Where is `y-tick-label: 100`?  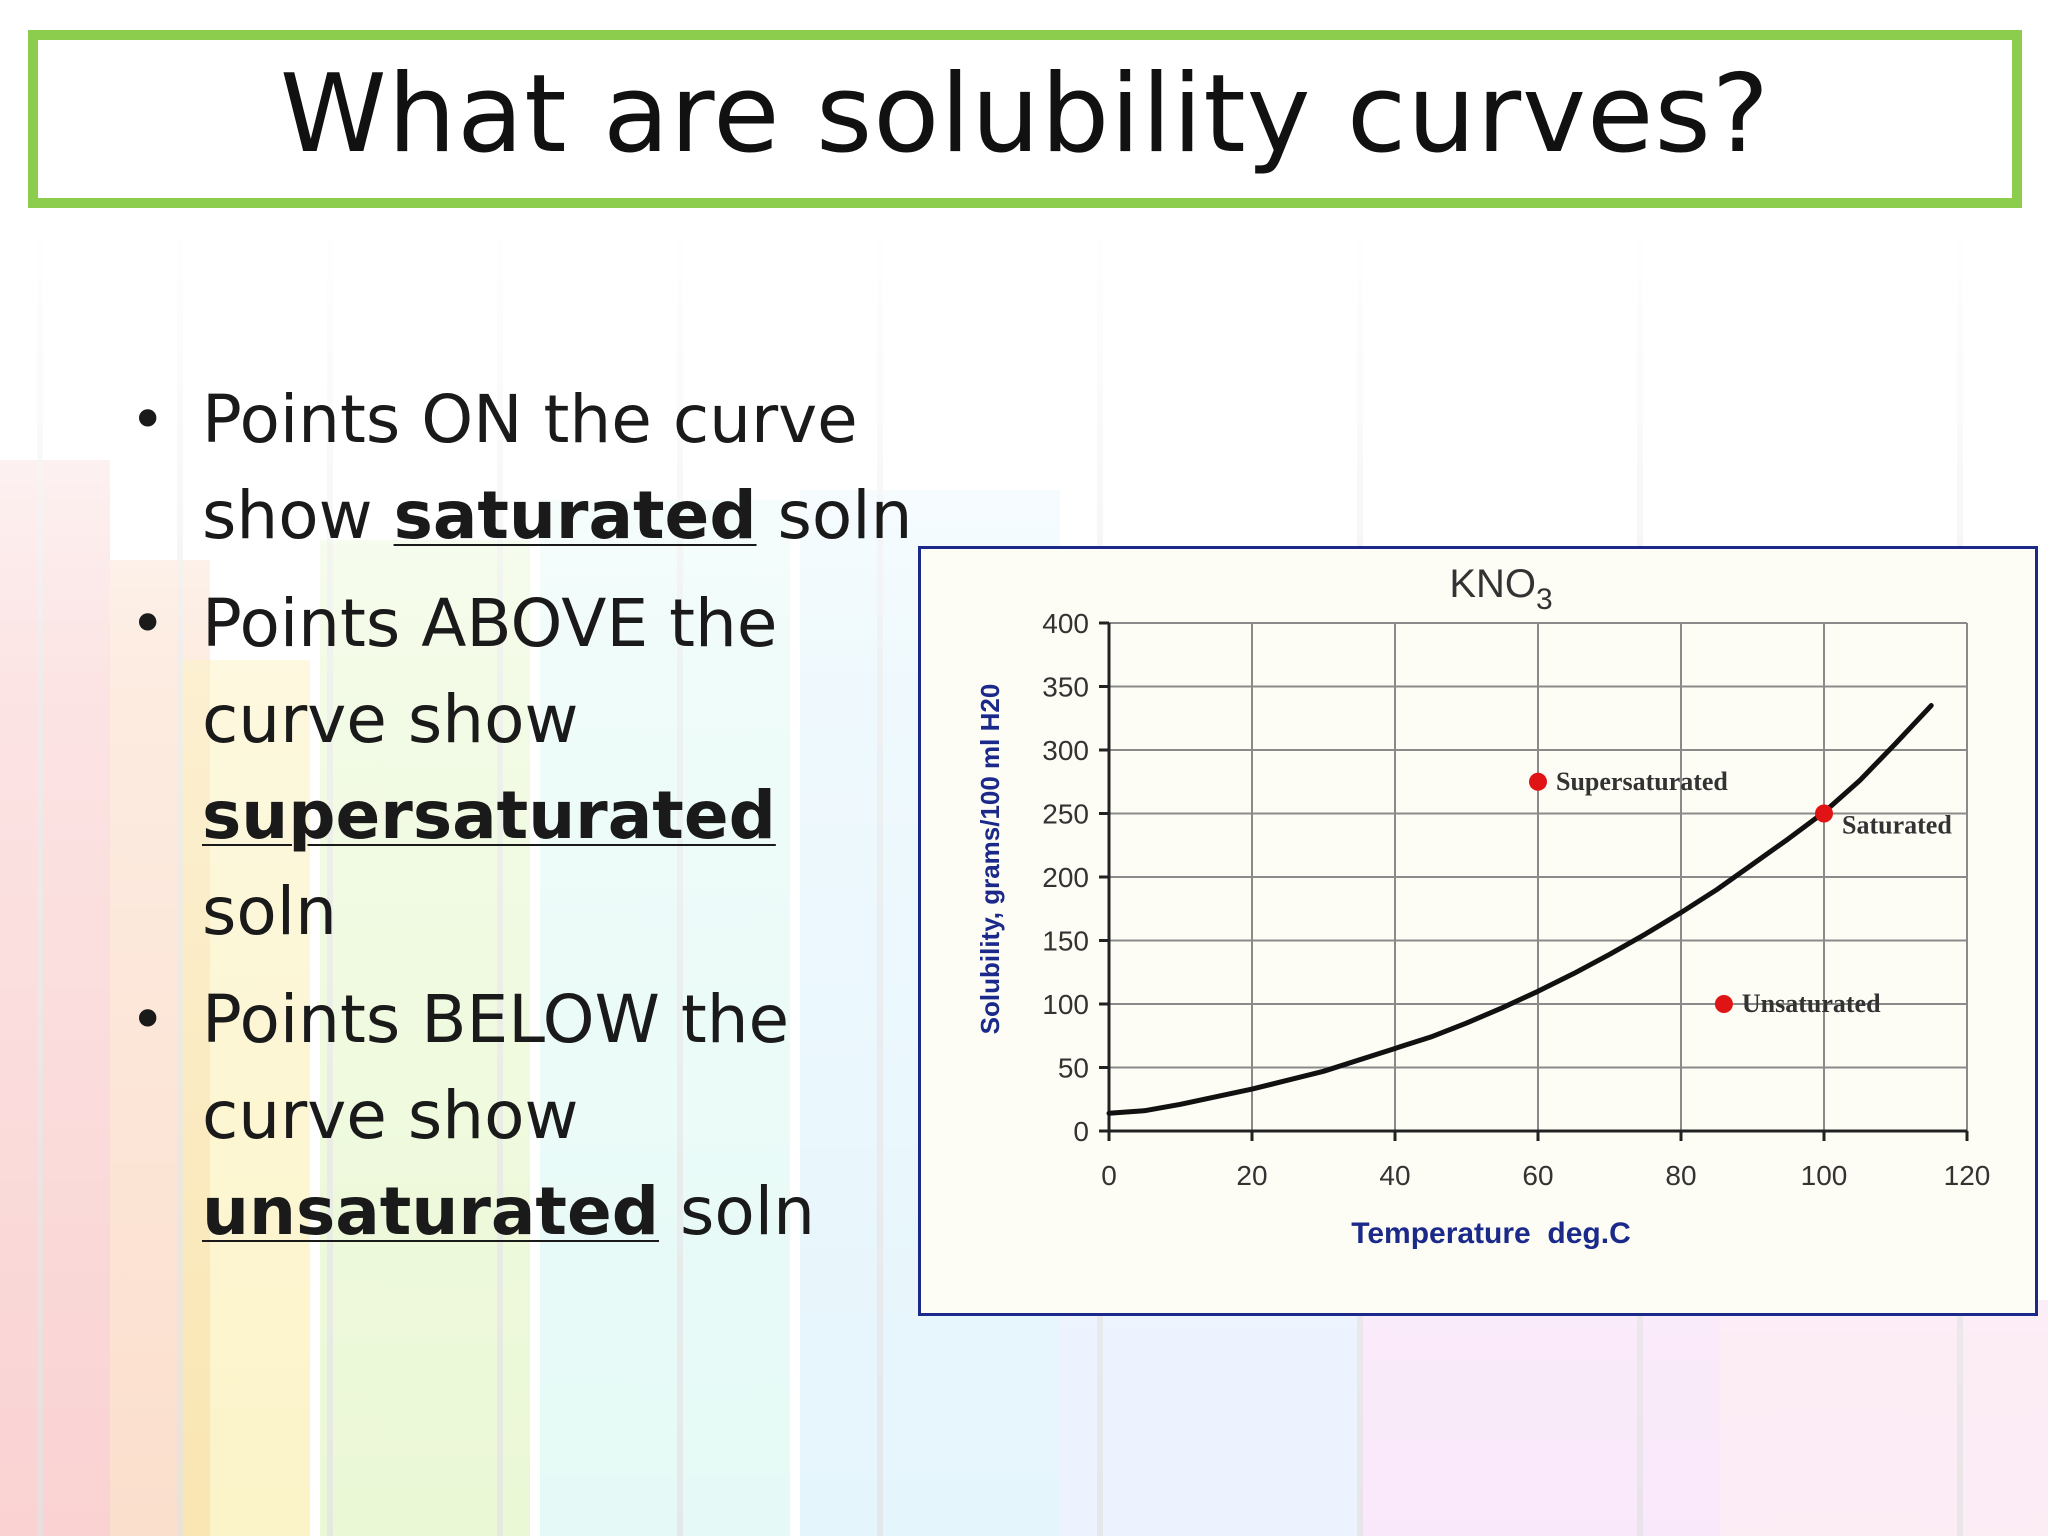 y-tick-label: 100 is located at coordinates (1065, 1004).